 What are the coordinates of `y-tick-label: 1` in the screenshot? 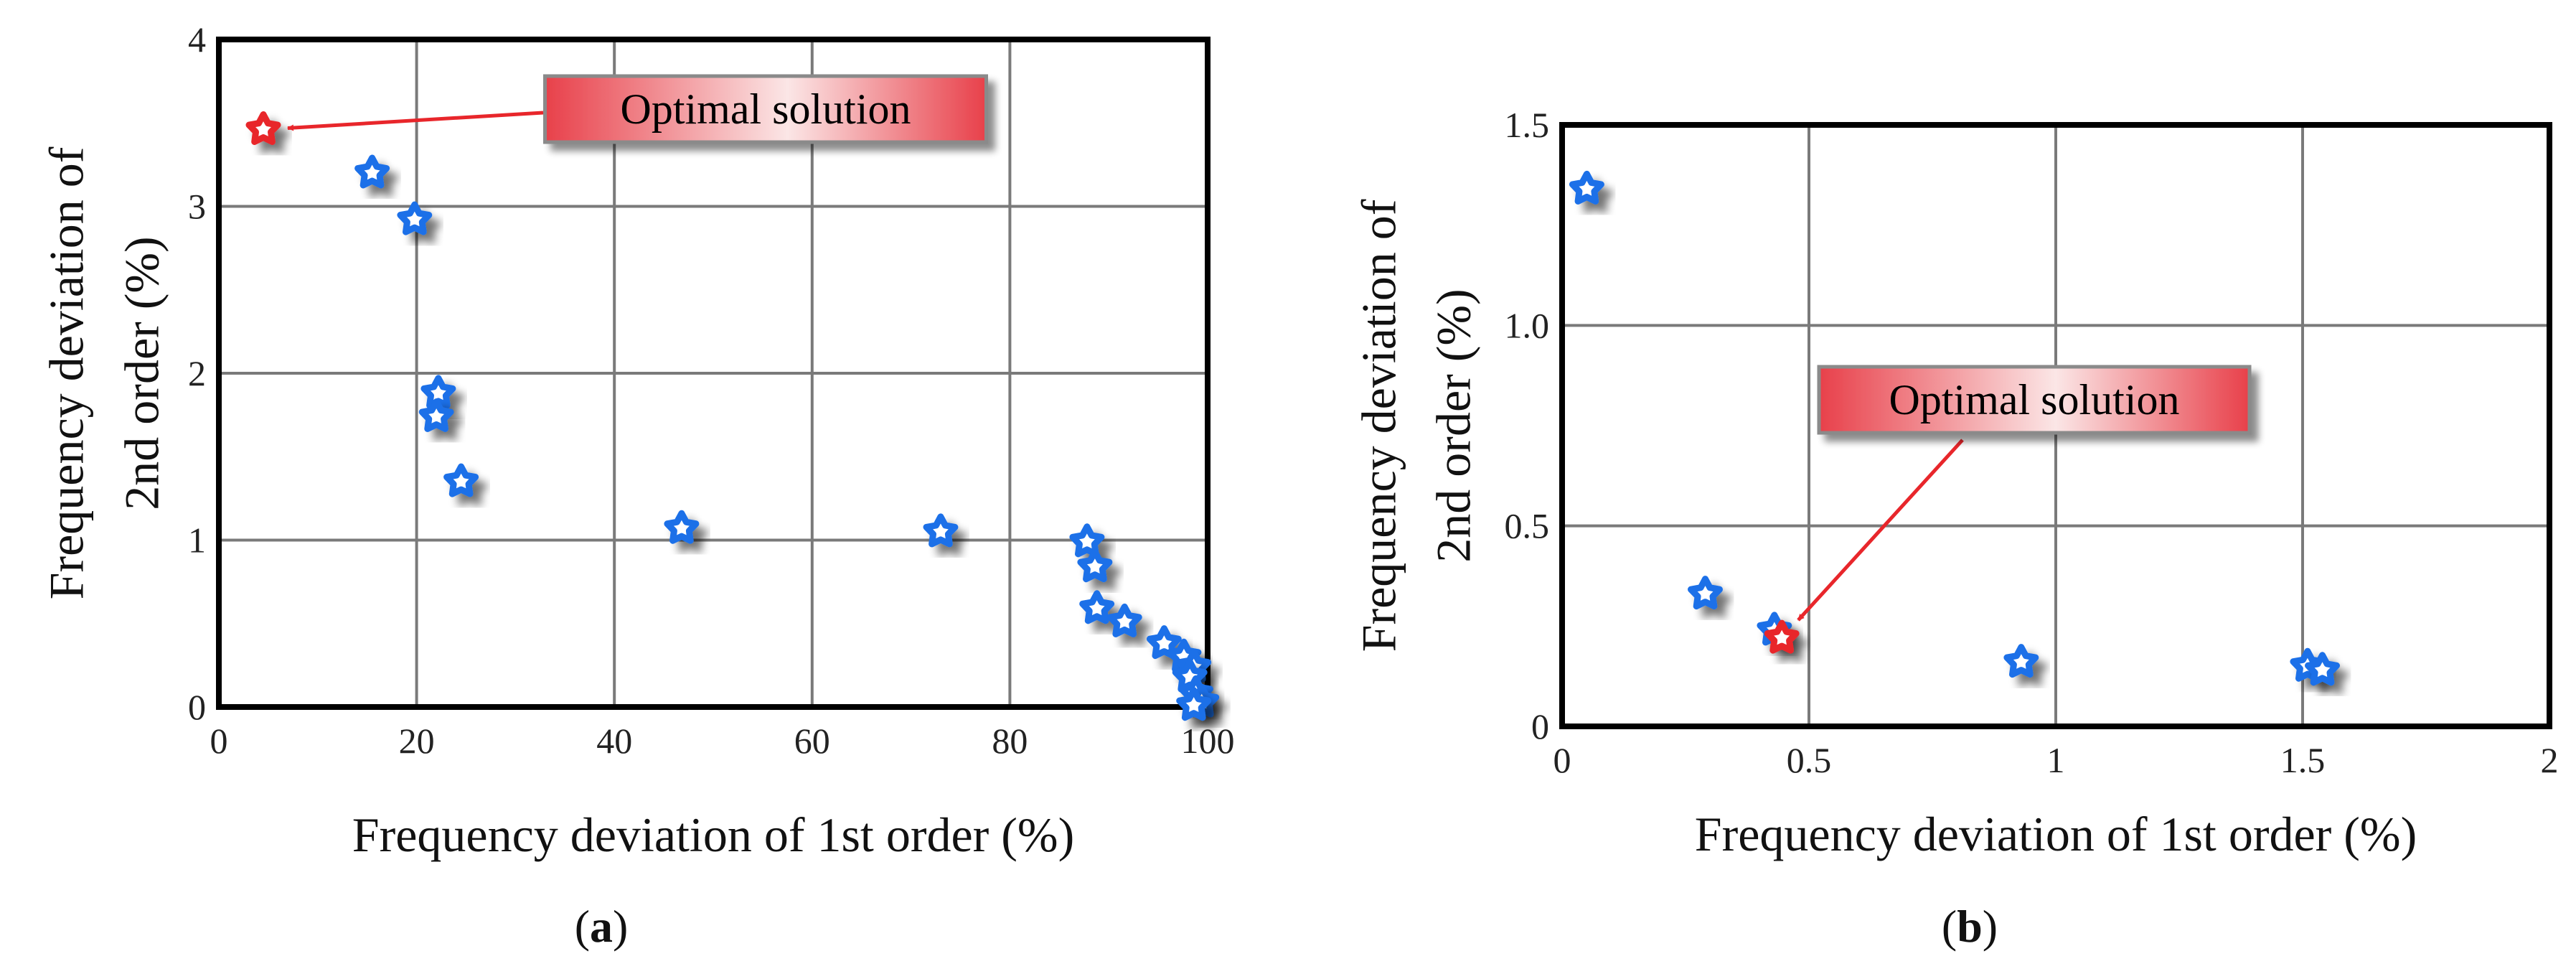 It's located at (197, 540).